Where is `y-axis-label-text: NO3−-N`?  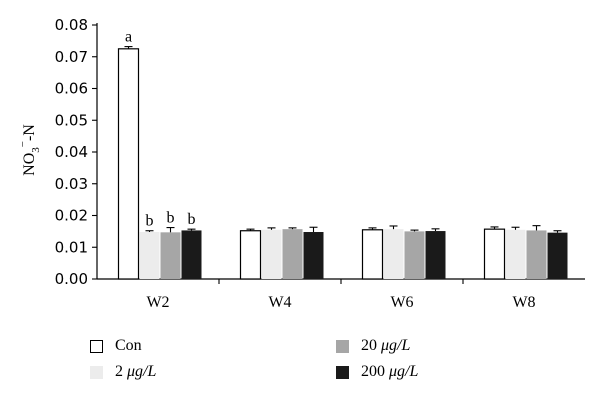 y-axis-label-text: NO3−-N is located at coordinates (29, 150).